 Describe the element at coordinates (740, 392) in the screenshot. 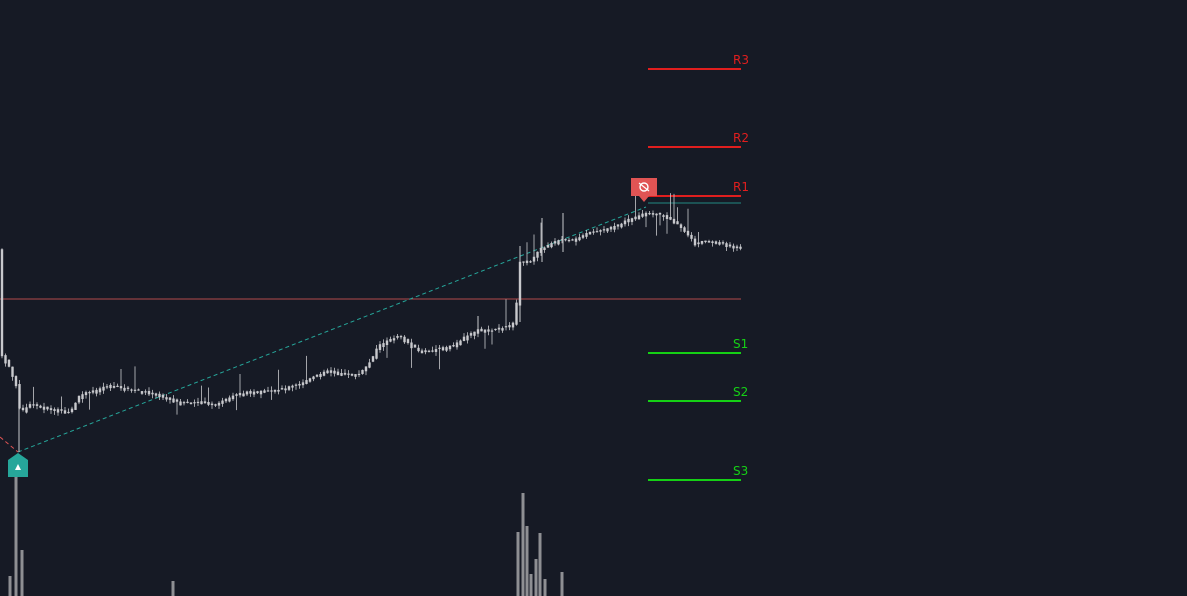

I see `pivot-label-s2: S2` at that location.